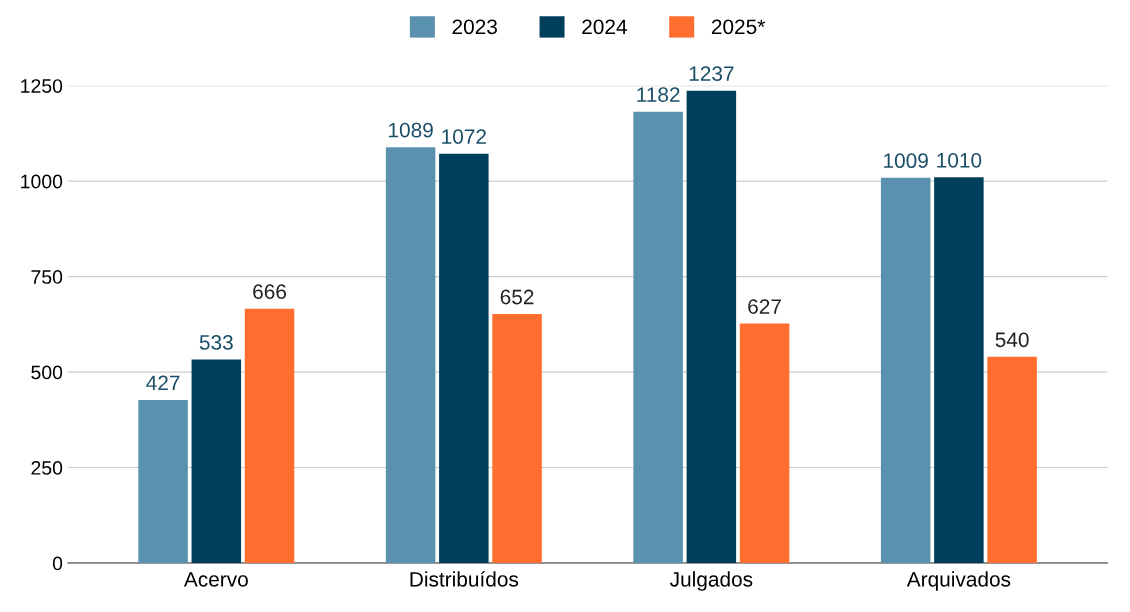 The height and width of the screenshot is (612, 1130). Describe the element at coordinates (517, 297) in the screenshot. I see `data-label: 652` at that location.